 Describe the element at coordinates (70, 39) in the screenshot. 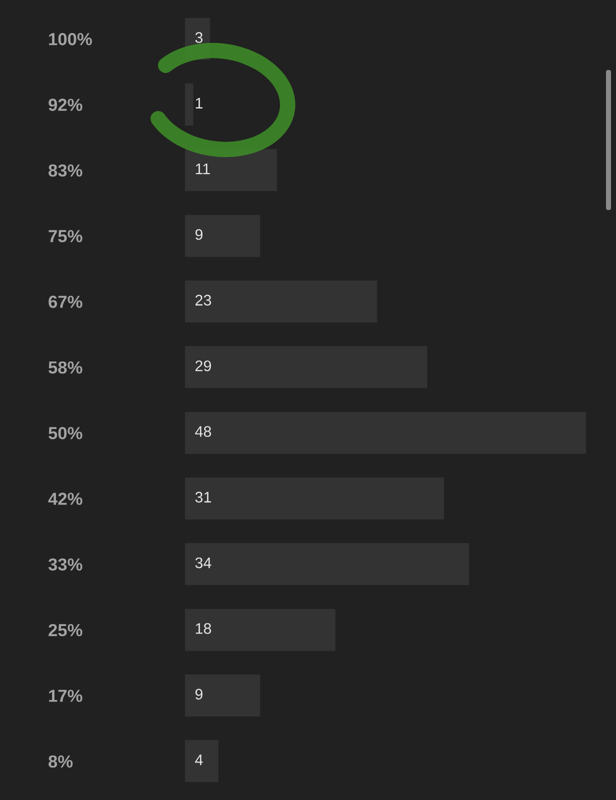

I see `y-tick-label: 100%` at that location.